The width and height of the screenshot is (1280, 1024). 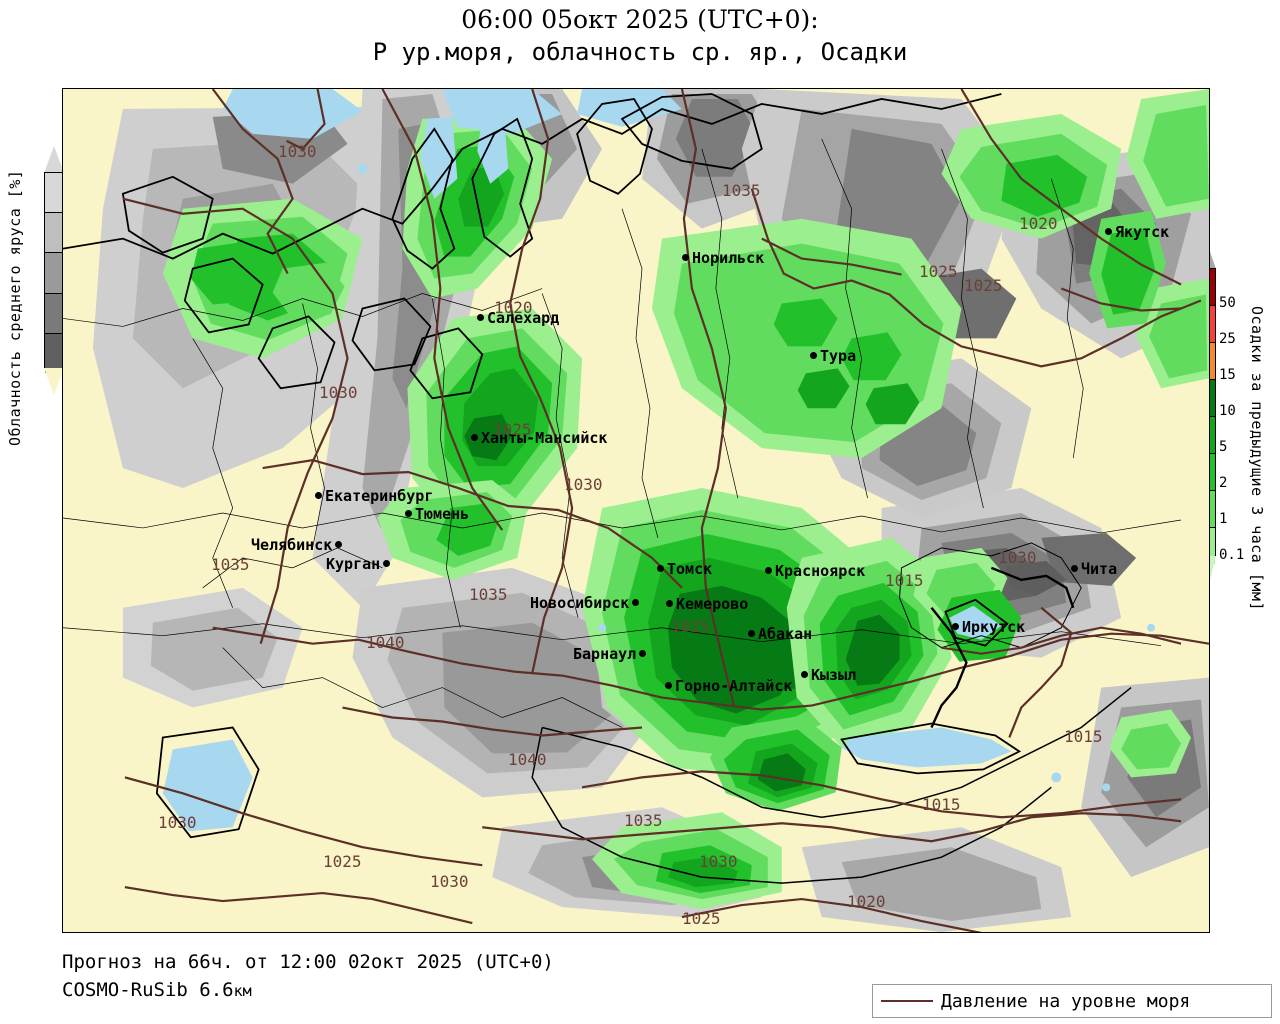 What do you see at coordinates (518, 318) in the screenshot?
I see `city-label: Салехард` at bounding box center [518, 318].